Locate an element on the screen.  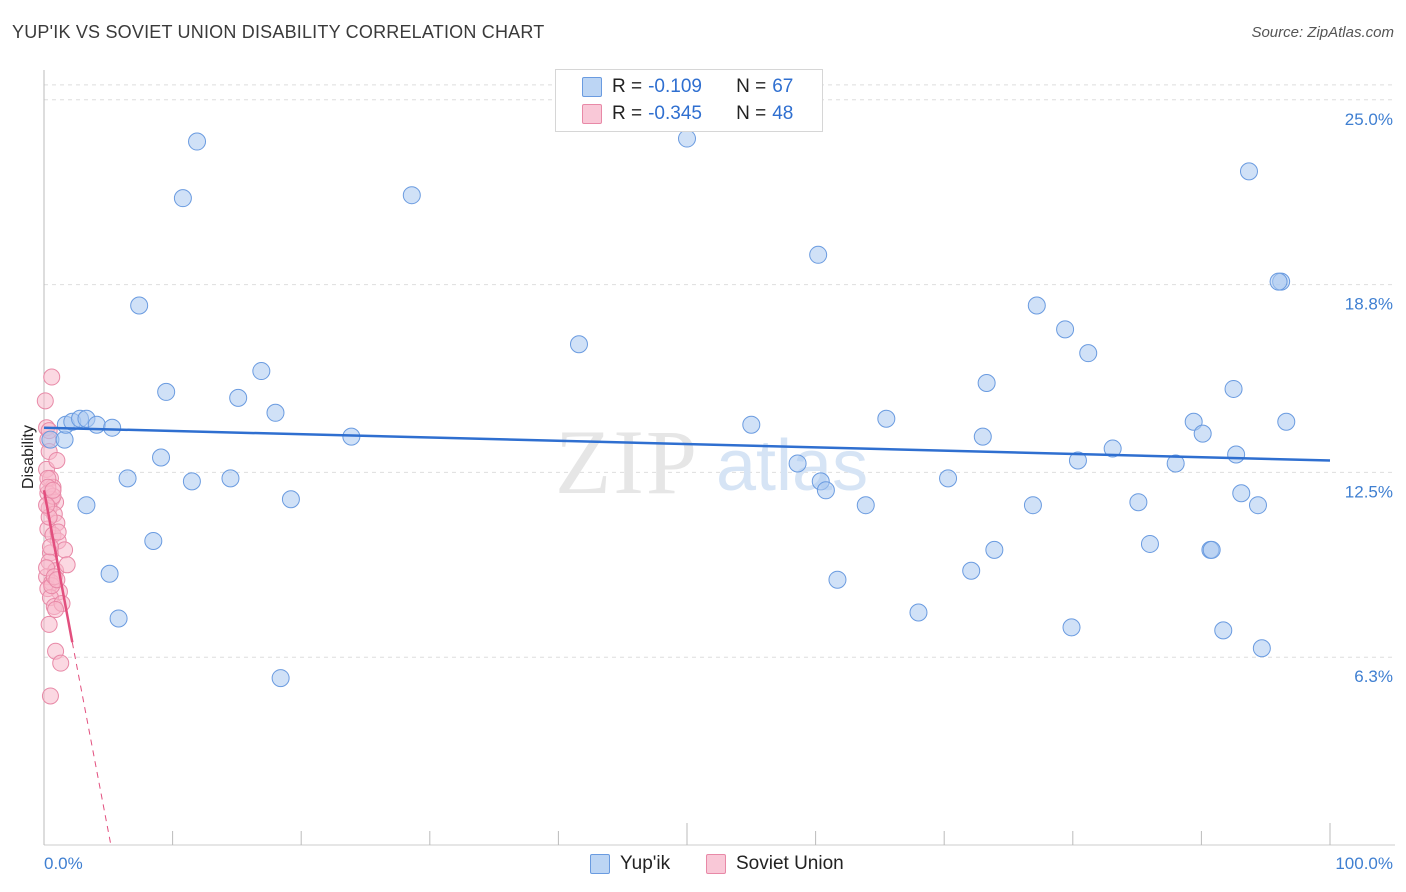
svg-text: ZIP is located at coordinates (627, 462).